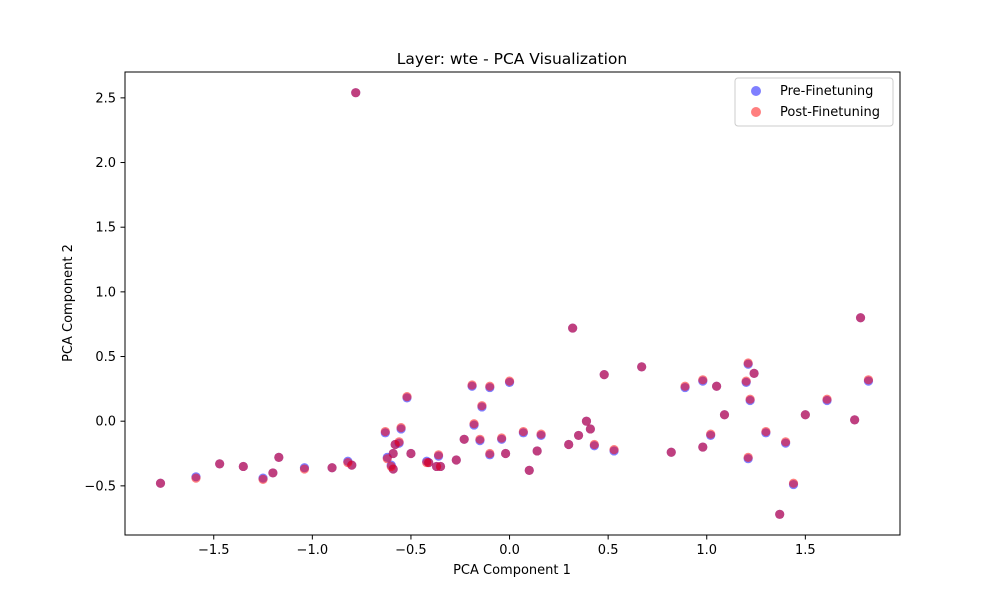 The width and height of the screenshot is (1000, 600). I want to click on x-tick-label: 0.5, so click(608, 550).